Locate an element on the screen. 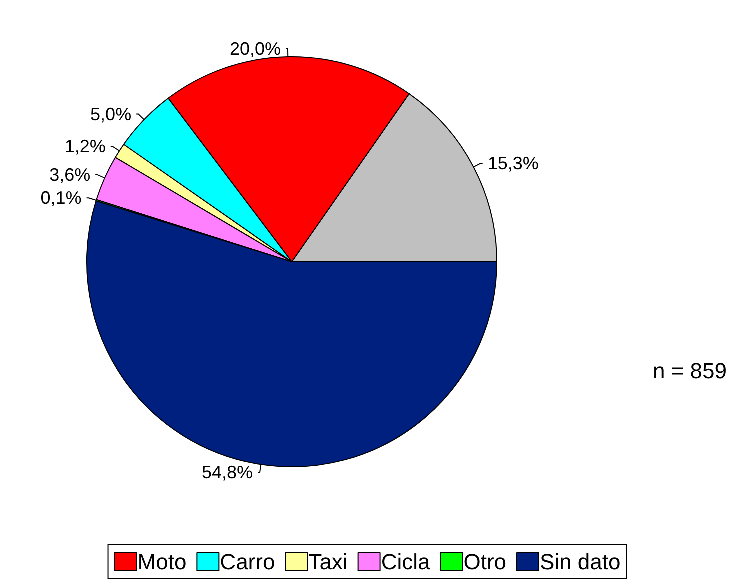 This screenshot has height=587, width=735. legend-label: Cicla is located at coordinates (406, 562).